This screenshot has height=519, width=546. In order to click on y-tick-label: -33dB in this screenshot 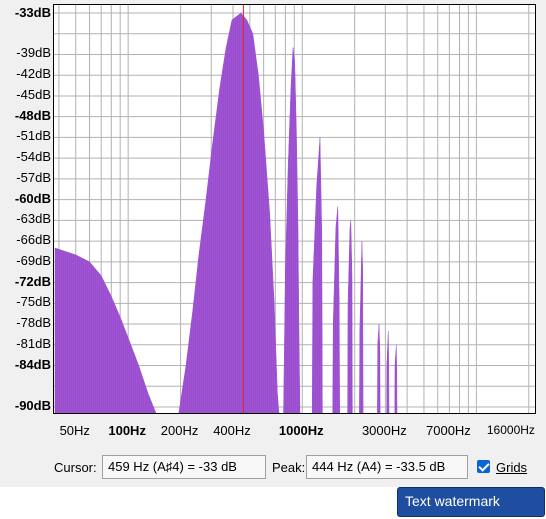, I will do `click(32, 12)`.